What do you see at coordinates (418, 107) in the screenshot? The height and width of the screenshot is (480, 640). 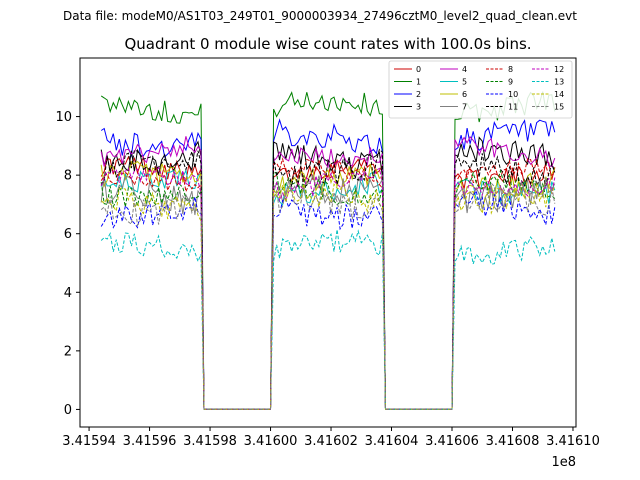 I see `legend-label-3: 3` at bounding box center [418, 107].